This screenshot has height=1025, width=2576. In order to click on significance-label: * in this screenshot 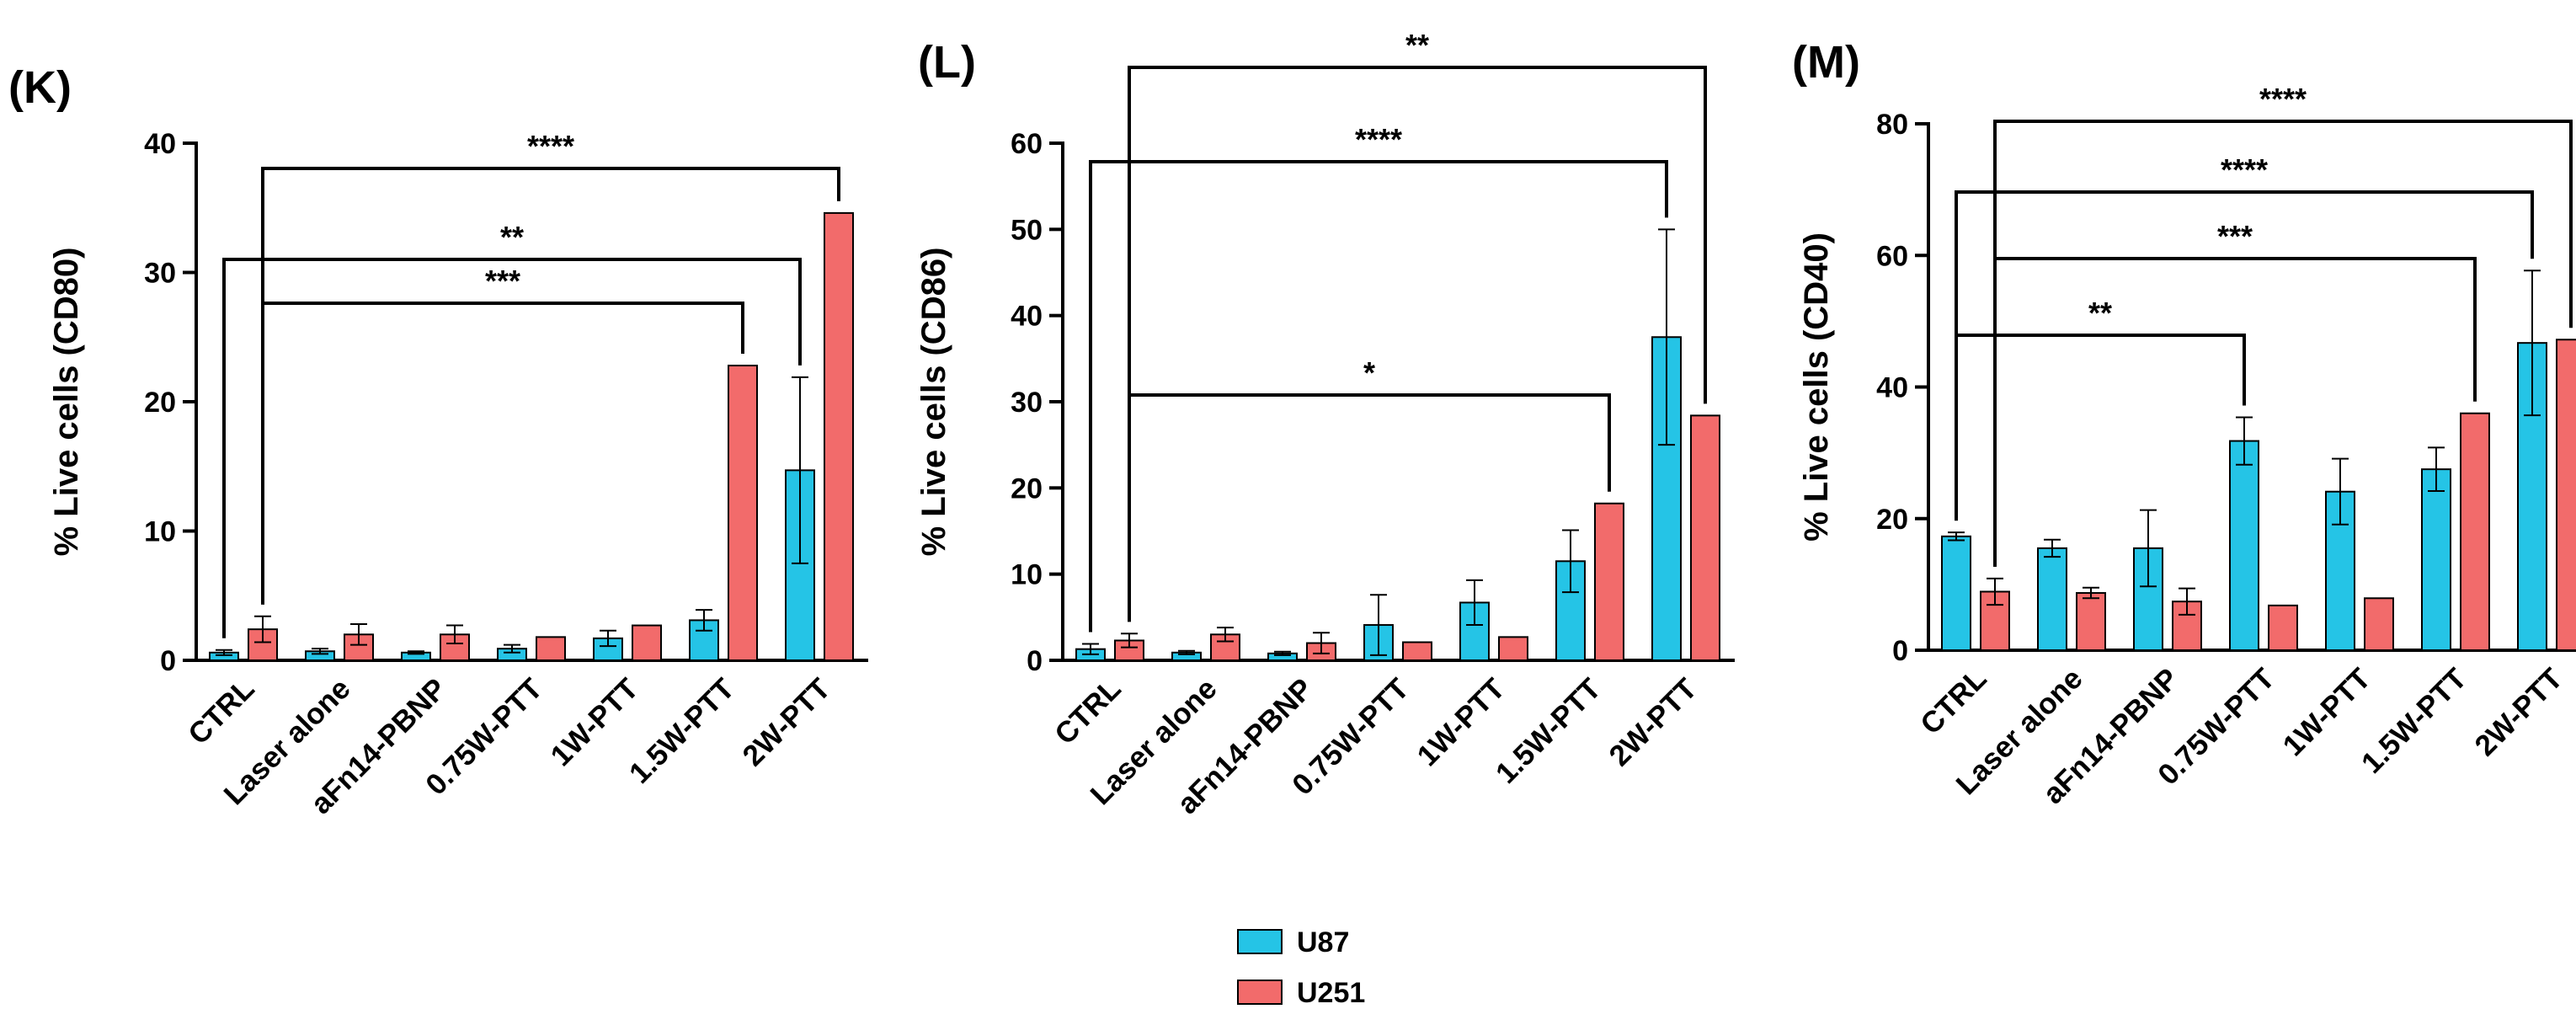, I will do `click(1369, 372)`.